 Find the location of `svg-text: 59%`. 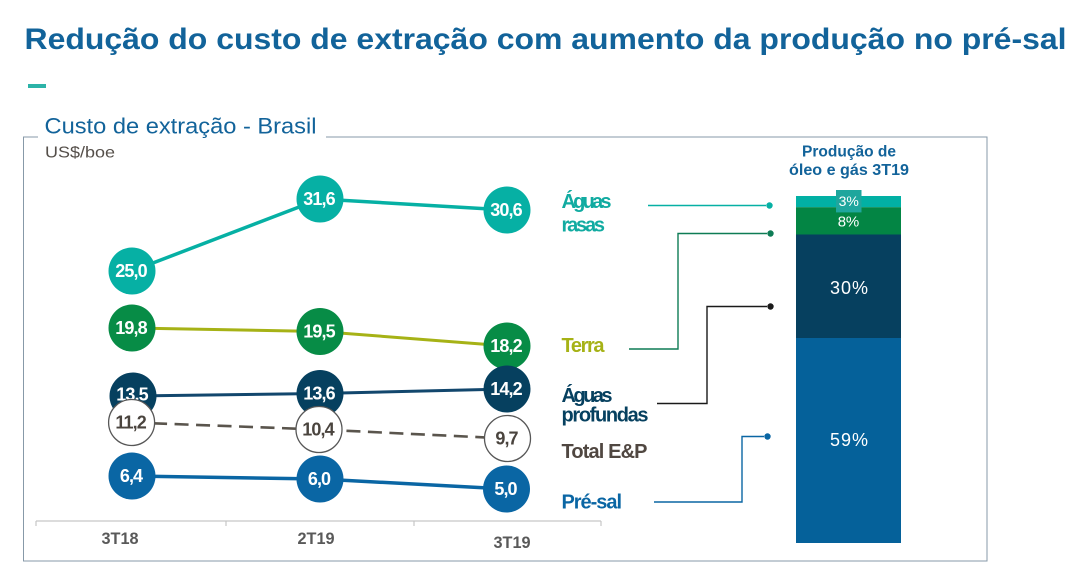

svg-text: 59% is located at coordinates (849, 440).